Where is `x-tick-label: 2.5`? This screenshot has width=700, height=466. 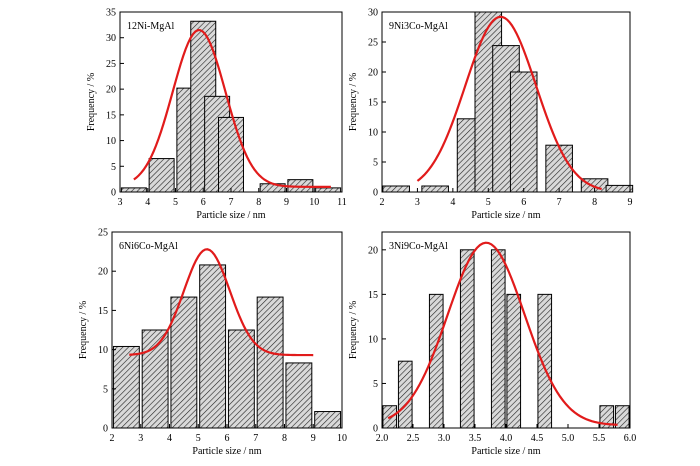
x-tick-label: 2.5 is located at coordinates (413, 438).